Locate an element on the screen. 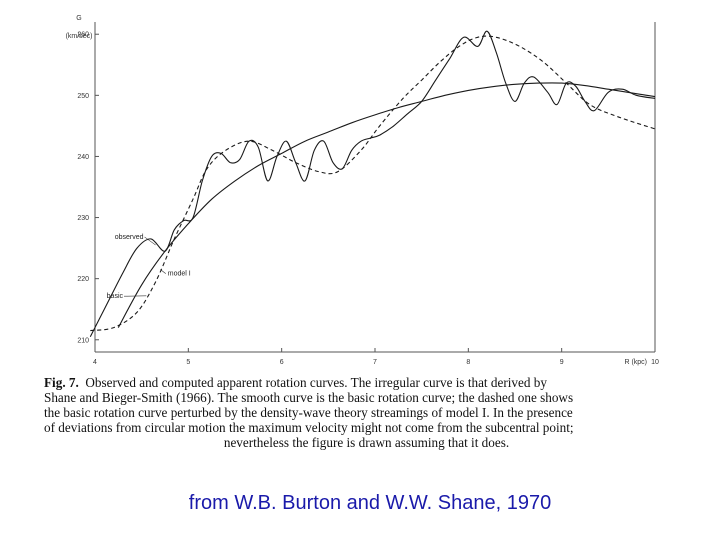 The image size is (720, 540). y-axis-unit: (km/sec) is located at coordinates (79, 36).